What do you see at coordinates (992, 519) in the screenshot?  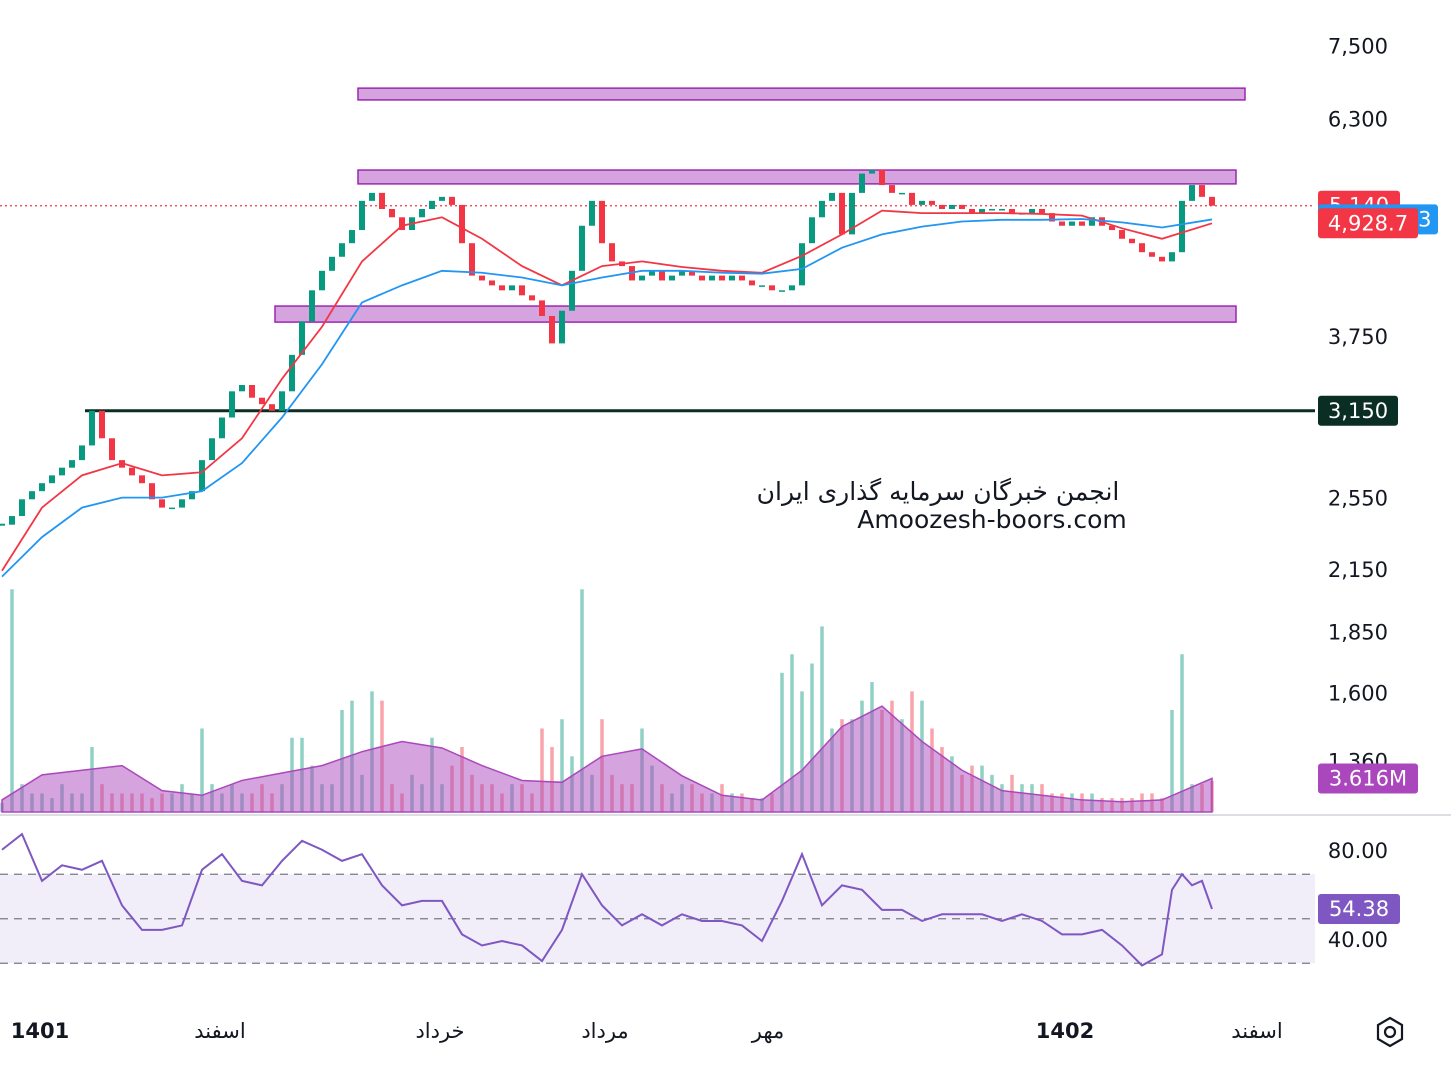 I see `watermark: Amoozesh-boors.com` at bounding box center [992, 519].